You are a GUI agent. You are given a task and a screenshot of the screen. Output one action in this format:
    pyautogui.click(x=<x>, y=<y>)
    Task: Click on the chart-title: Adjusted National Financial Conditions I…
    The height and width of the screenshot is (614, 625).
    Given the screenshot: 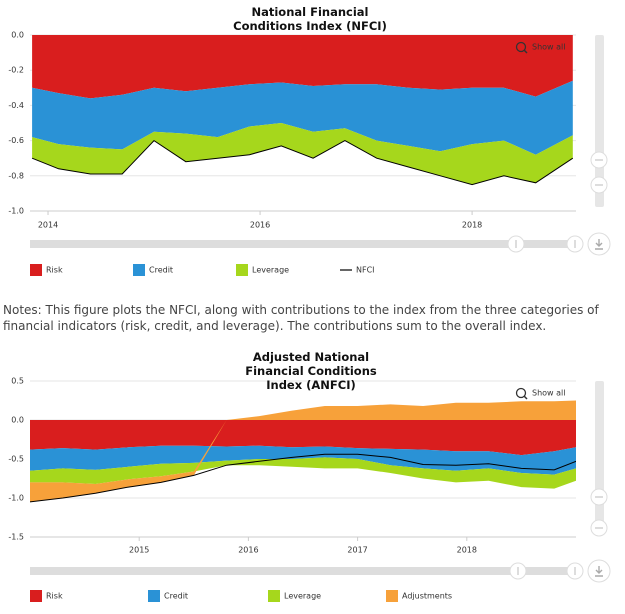 What is the action you would take?
    pyautogui.click(x=311, y=371)
    